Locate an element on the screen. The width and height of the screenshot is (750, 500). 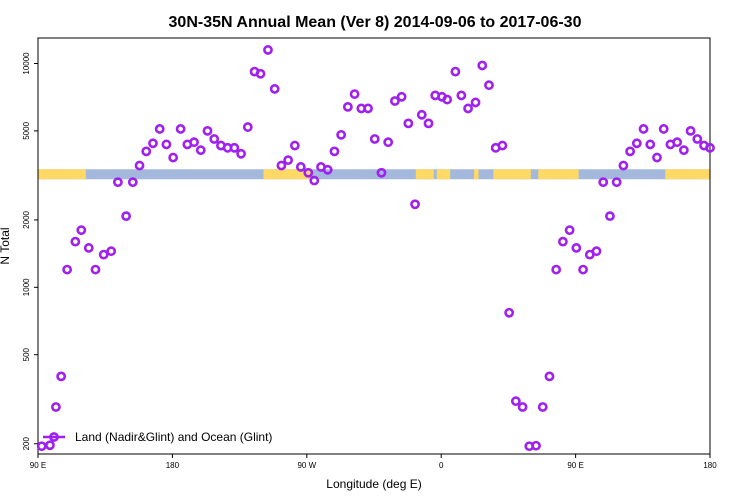
y-axis: 200 500 1000 2000 5000 10000 is located at coordinates (30, 251).